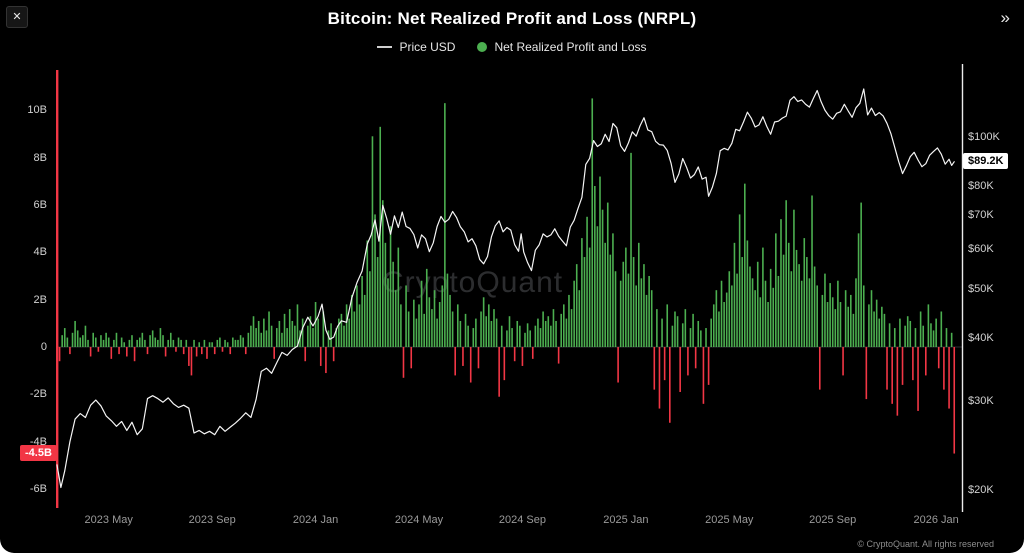 The width and height of the screenshot is (1024, 560). Describe the element at coordinates (38, 452) in the screenshot. I see `last-nrpl-badge: -4.5B` at that location.